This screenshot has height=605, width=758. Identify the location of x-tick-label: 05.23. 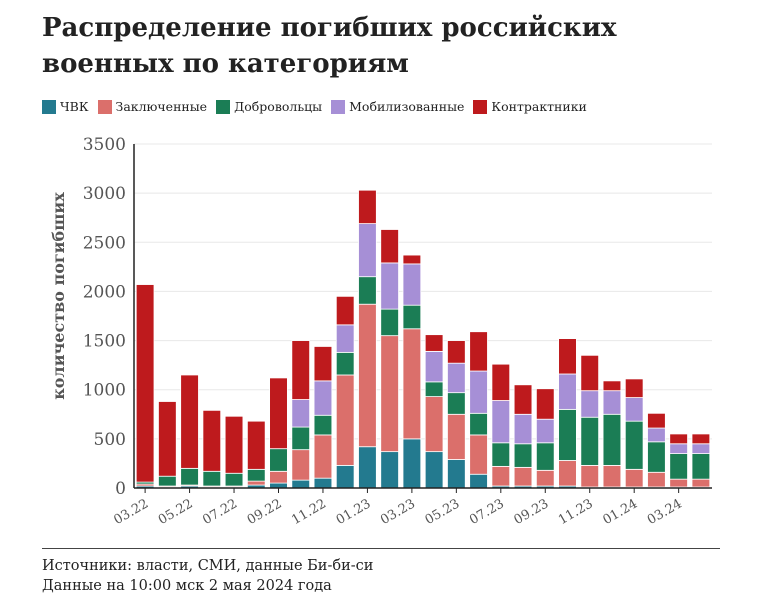
(443, 512).